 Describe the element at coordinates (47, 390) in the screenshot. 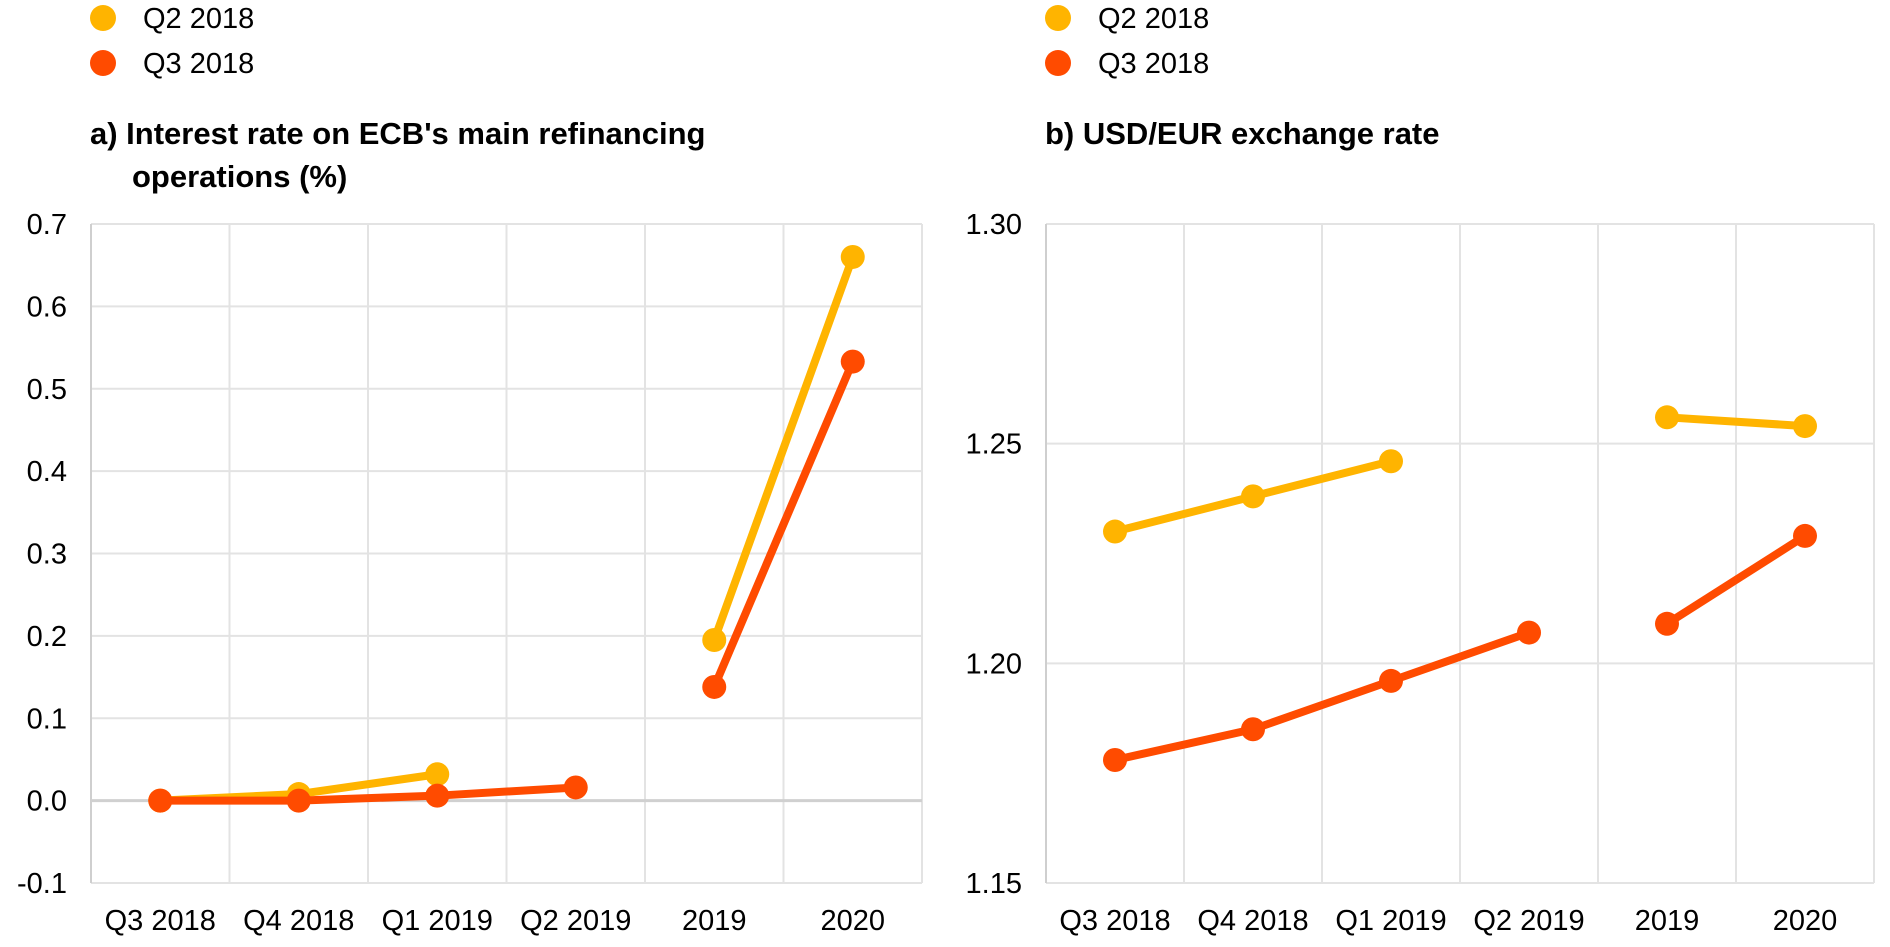

I see `y-tick-label: 0.5` at that location.